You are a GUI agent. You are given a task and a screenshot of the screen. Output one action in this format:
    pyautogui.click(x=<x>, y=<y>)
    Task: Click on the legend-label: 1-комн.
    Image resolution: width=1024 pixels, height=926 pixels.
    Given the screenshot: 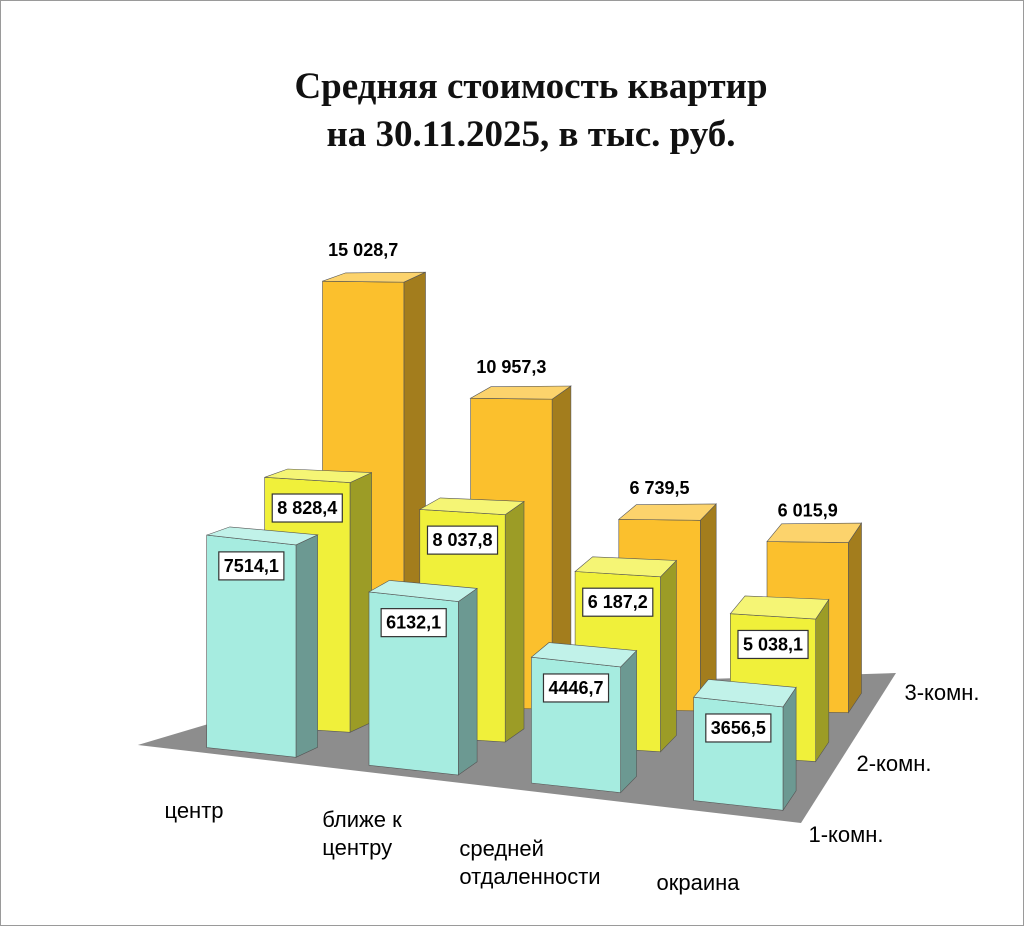 What is the action you would take?
    pyautogui.click(x=846, y=834)
    